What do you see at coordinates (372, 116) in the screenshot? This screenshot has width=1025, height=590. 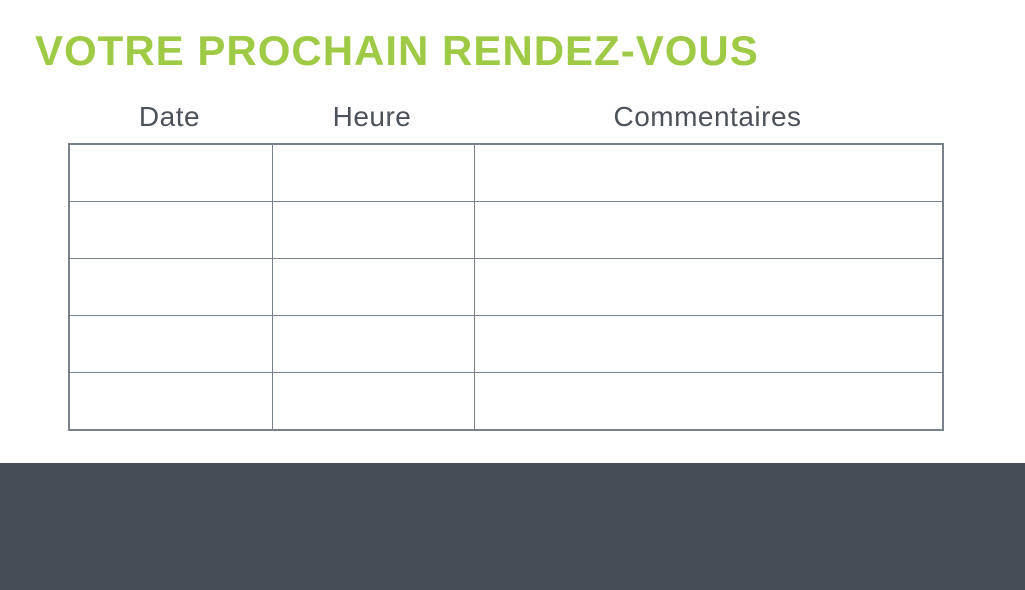 I see `column-header-heure: Heure` at bounding box center [372, 116].